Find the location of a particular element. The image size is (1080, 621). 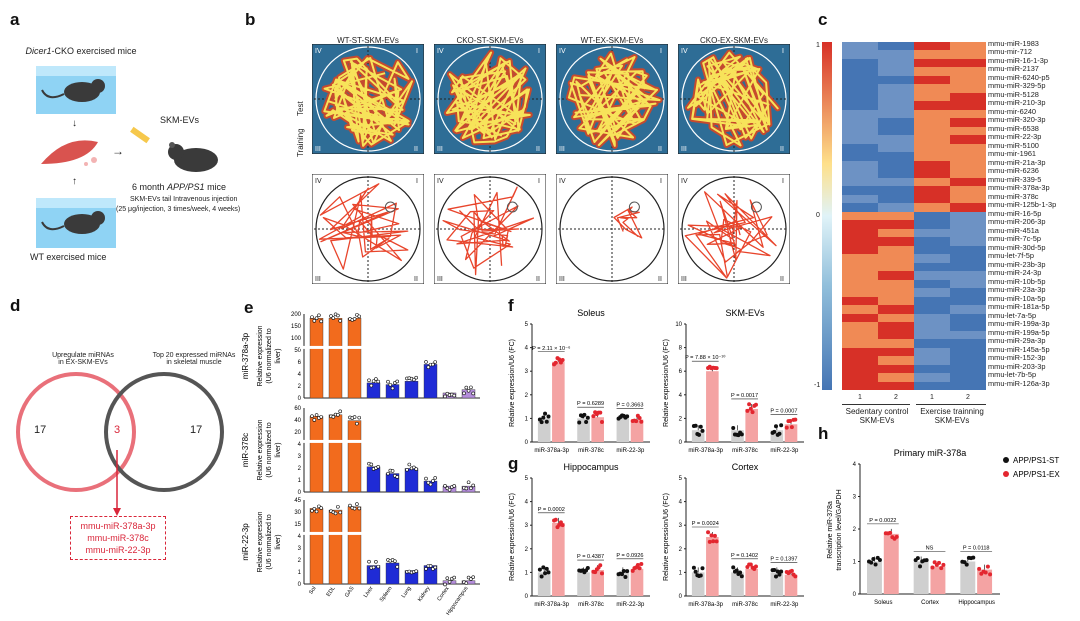

y-axis-label: (U6 normalized to is located at coordinates (269, 355).